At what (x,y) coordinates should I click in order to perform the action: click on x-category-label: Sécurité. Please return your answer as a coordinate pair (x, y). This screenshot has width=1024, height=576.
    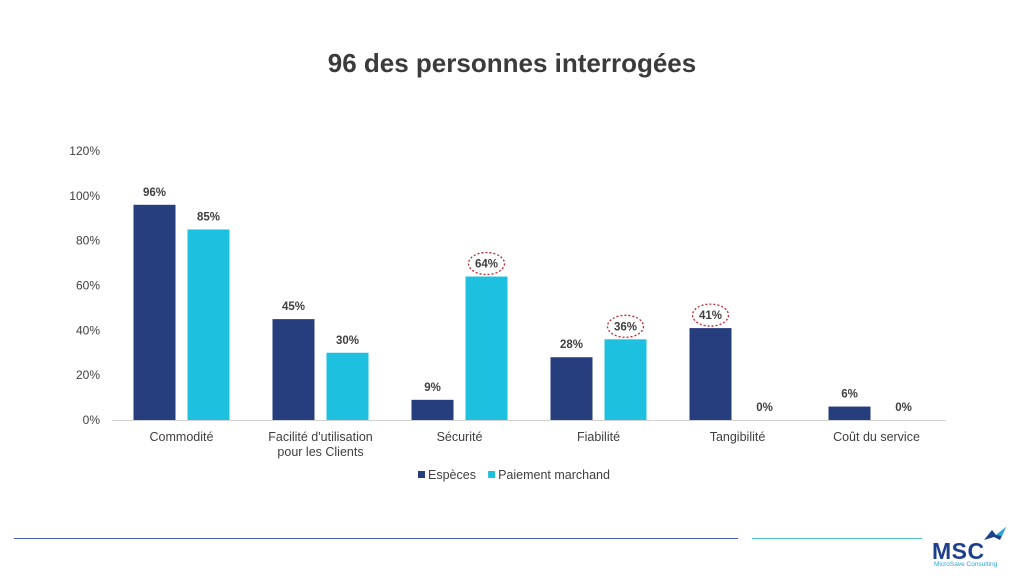
    Looking at the image, I should click on (460, 437).